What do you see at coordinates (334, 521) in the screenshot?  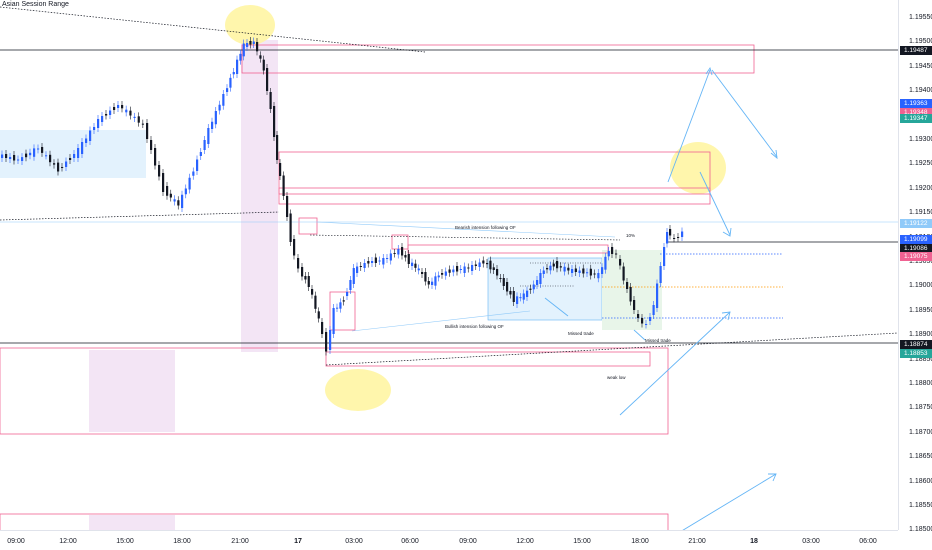 I see `demand-zone-bottom` at bounding box center [334, 521].